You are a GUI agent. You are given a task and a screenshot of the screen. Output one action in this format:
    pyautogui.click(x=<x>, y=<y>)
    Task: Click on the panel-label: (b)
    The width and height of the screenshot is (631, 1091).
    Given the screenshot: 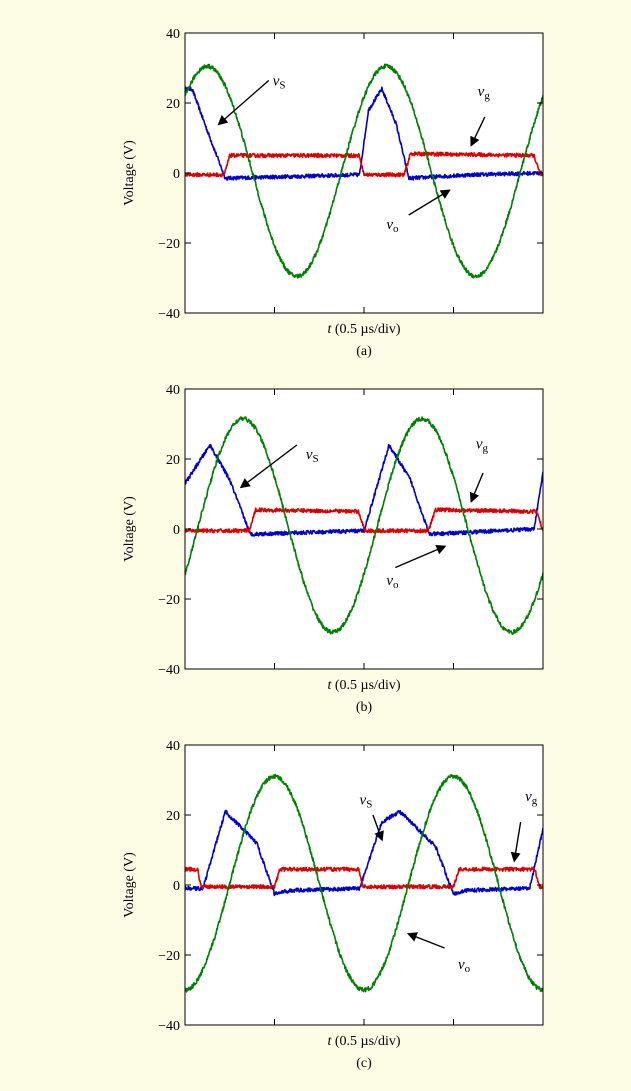 What is the action you would take?
    pyautogui.click(x=364, y=707)
    